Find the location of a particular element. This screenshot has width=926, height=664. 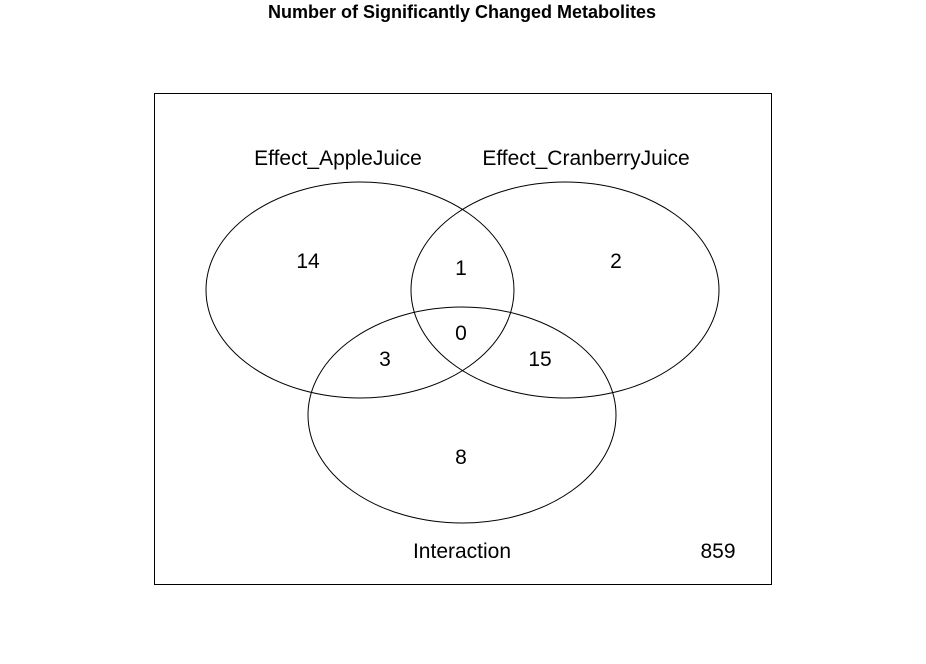

set-label-cranberry: Effect_CranberryJuice is located at coordinates (585, 158).